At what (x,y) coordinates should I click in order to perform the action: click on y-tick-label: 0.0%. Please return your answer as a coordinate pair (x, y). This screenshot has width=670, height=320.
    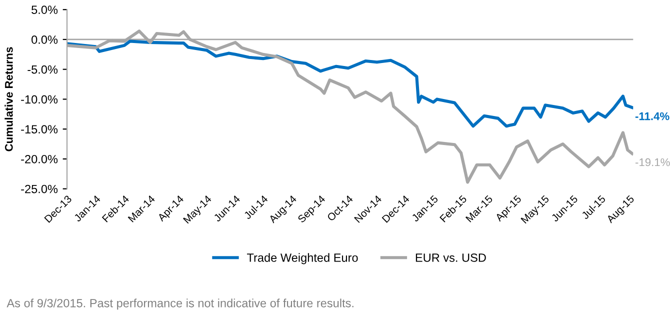
    Looking at the image, I should click on (45, 40).